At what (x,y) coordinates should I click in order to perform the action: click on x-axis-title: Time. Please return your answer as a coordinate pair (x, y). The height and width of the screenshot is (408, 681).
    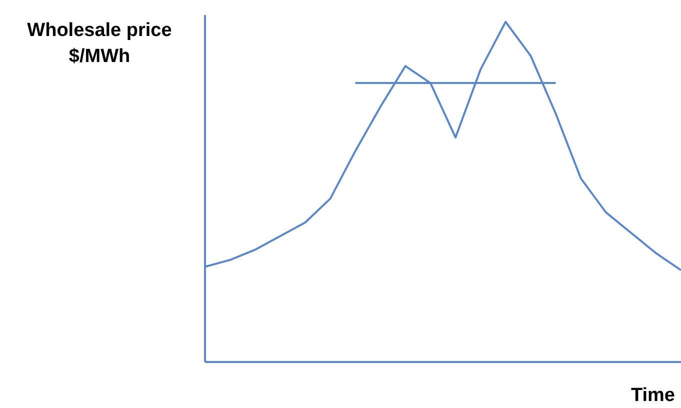
    Looking at the image, I should click on (652, 396).